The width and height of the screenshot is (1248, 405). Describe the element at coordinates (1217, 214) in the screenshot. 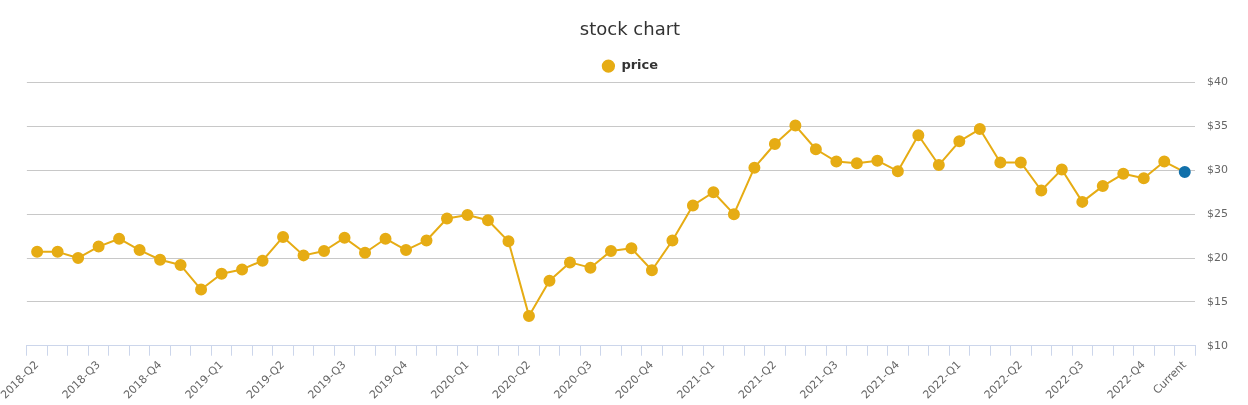

I see `y-tick-label: $25` at that location.